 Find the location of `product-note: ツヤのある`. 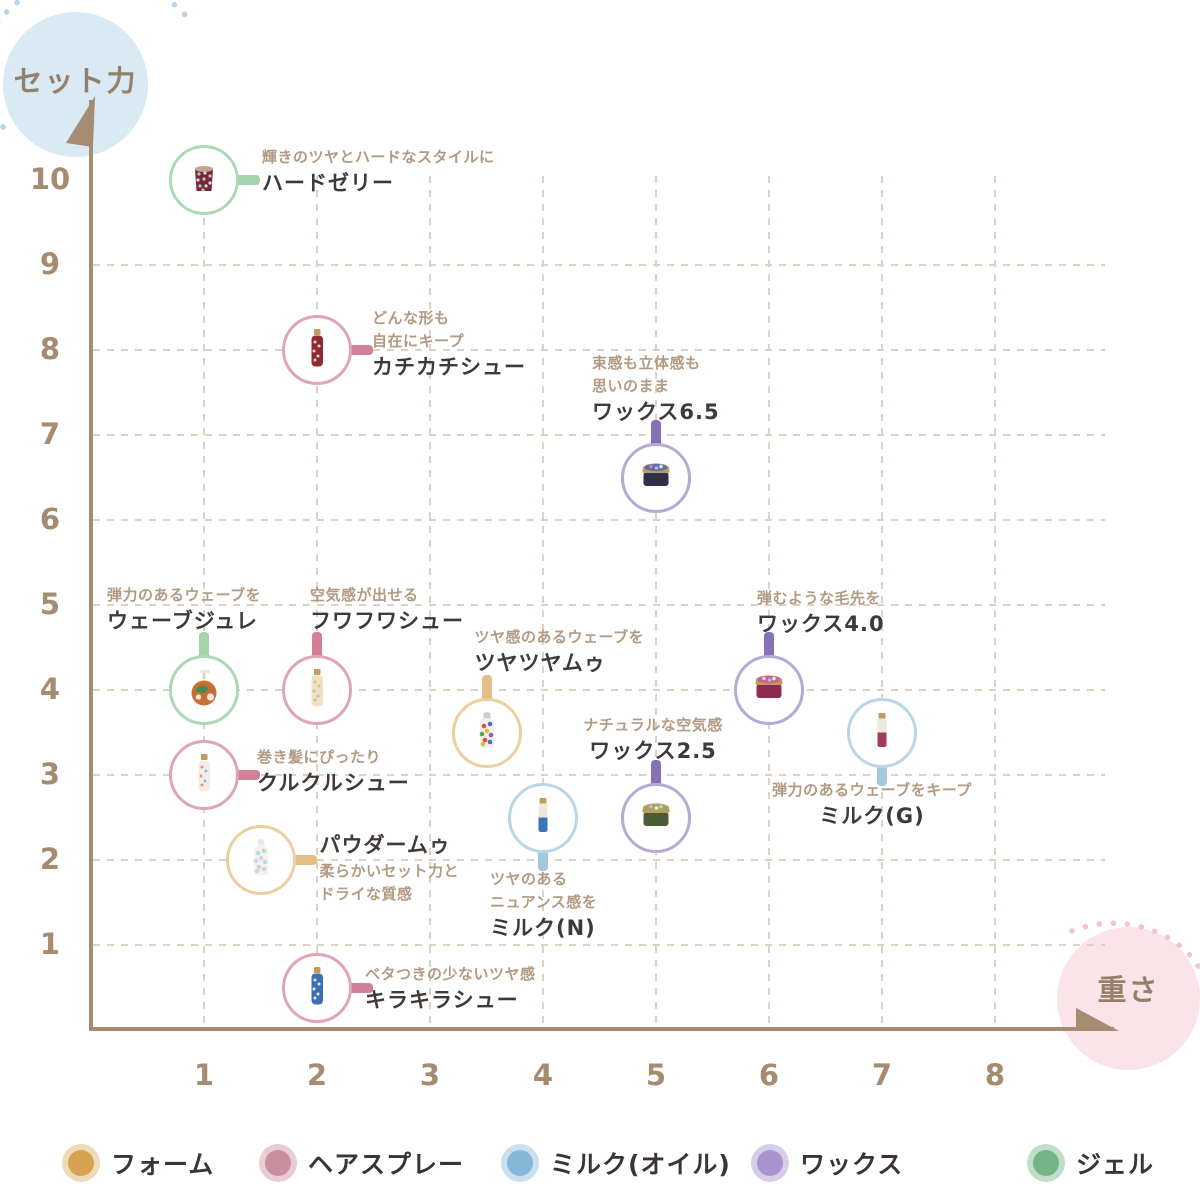

product-note: ツヤのある is located at coordinates (529, 878).